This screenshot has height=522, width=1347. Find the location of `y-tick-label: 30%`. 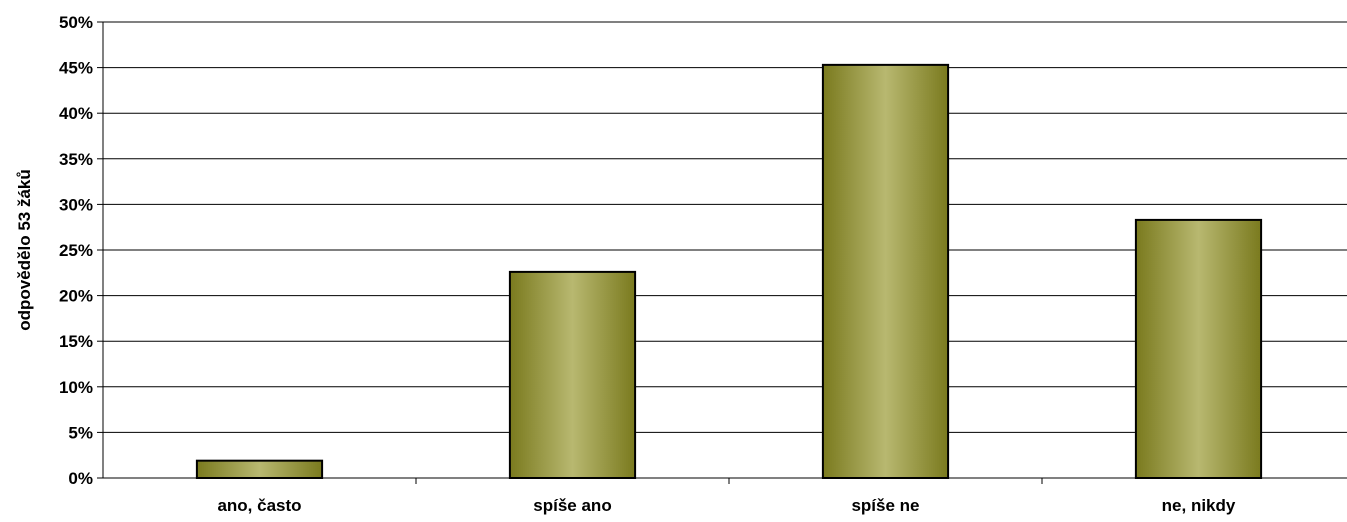

y-tick-label: 30% is located at coordinates (76, 204).